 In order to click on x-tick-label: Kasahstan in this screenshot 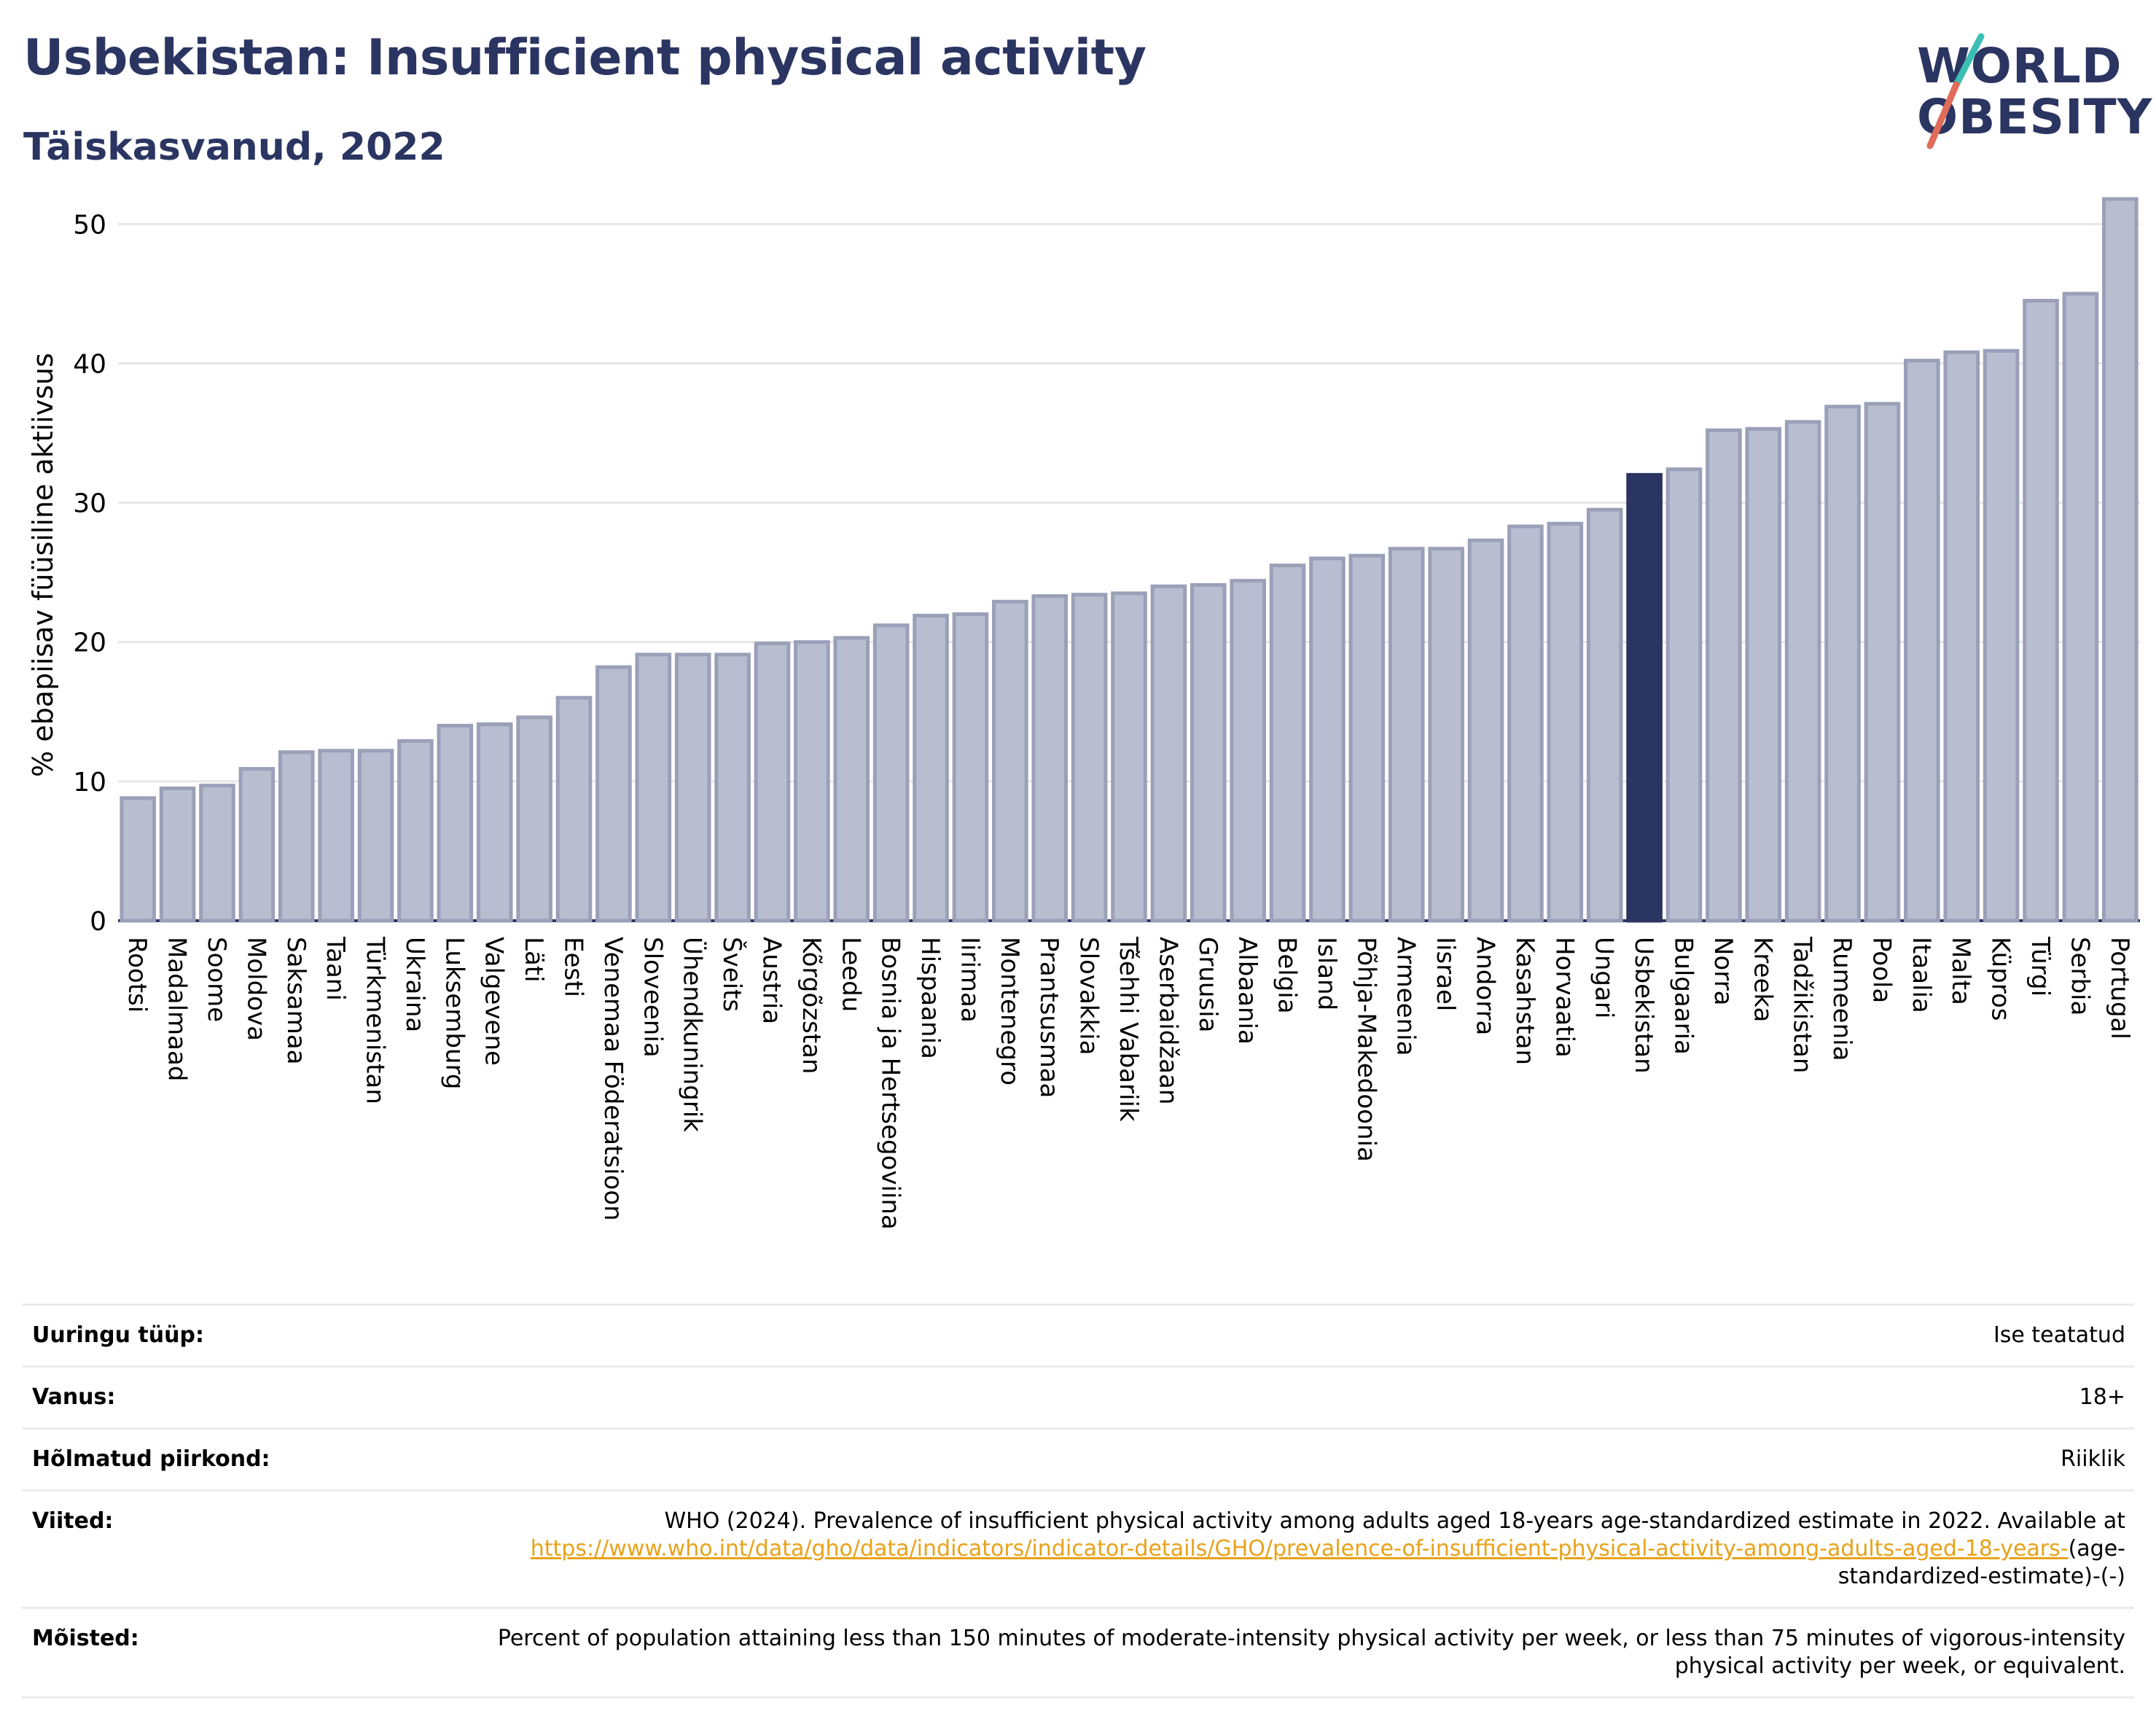, I will do `click(1524, 1001)`.